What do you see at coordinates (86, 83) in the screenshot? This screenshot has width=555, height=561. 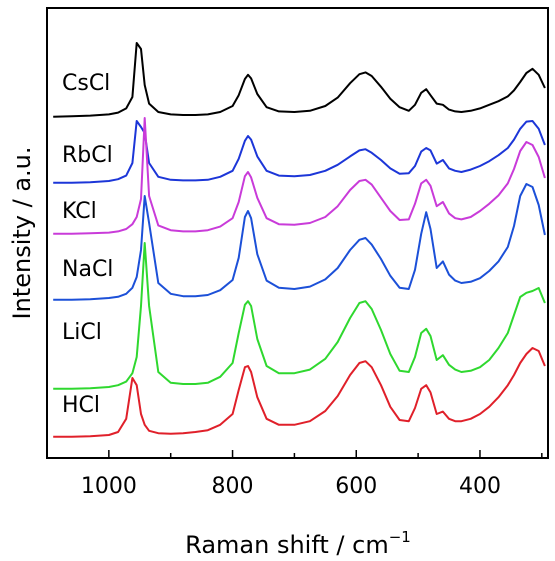 I see `series-label-cscl: CsCl` at bounding box center [86, 83].